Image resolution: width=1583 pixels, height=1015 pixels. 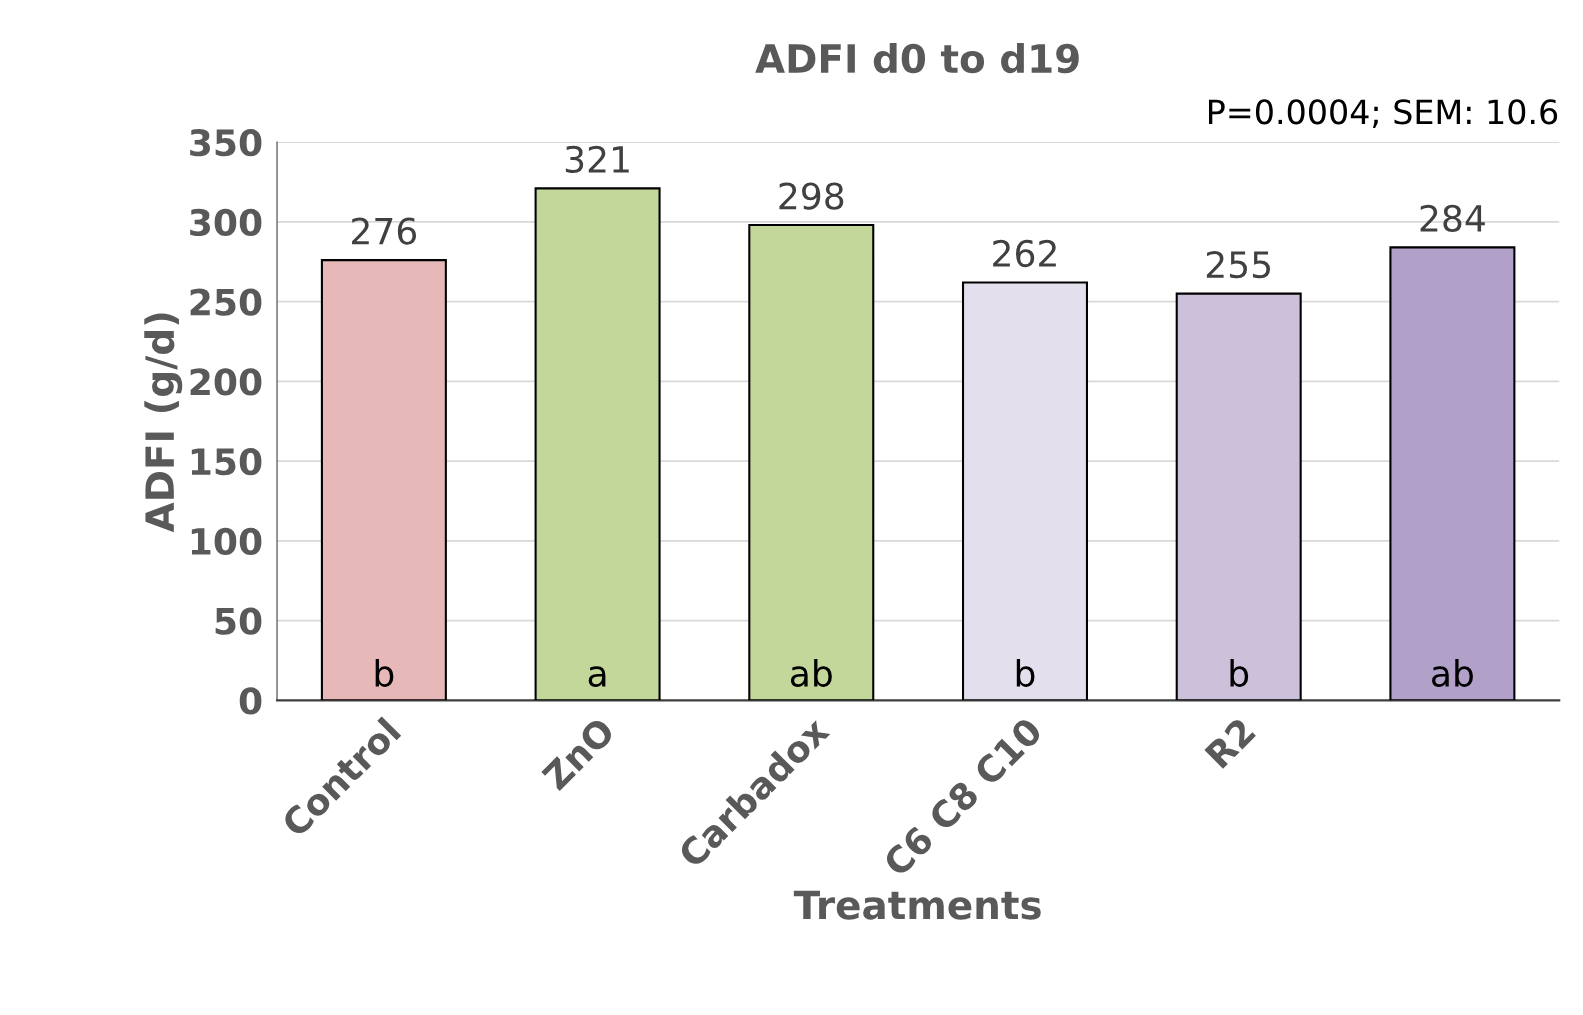 What do you see at coordinates (238, 621) in the screenshot?
I see `y-tick-label: 50` at bounding box center [238, 621].